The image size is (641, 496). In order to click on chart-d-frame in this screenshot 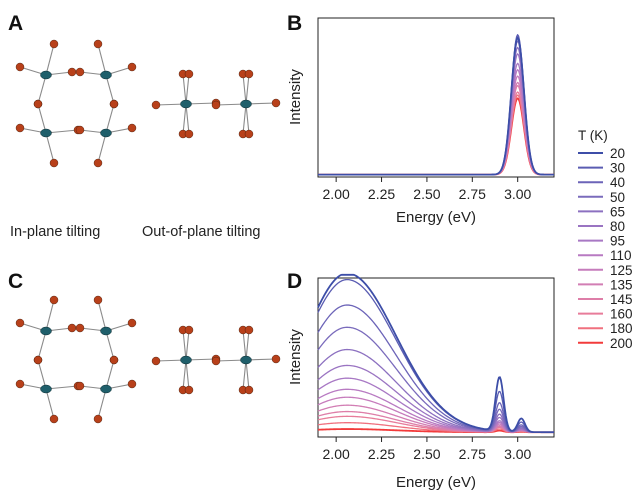, I will do `click(436, 357)`.